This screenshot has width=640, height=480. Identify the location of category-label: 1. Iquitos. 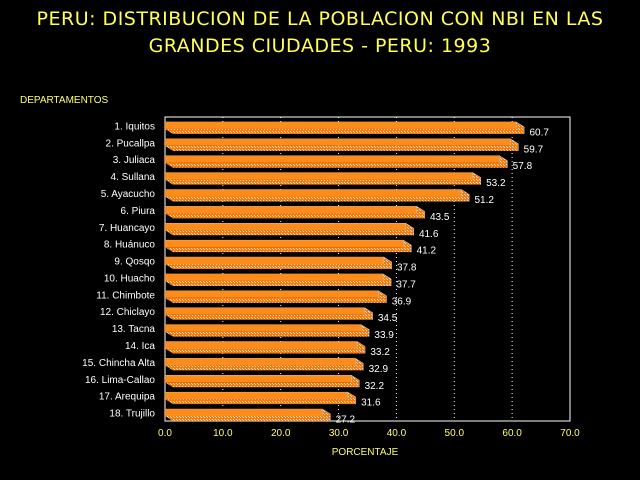
(134, 126).